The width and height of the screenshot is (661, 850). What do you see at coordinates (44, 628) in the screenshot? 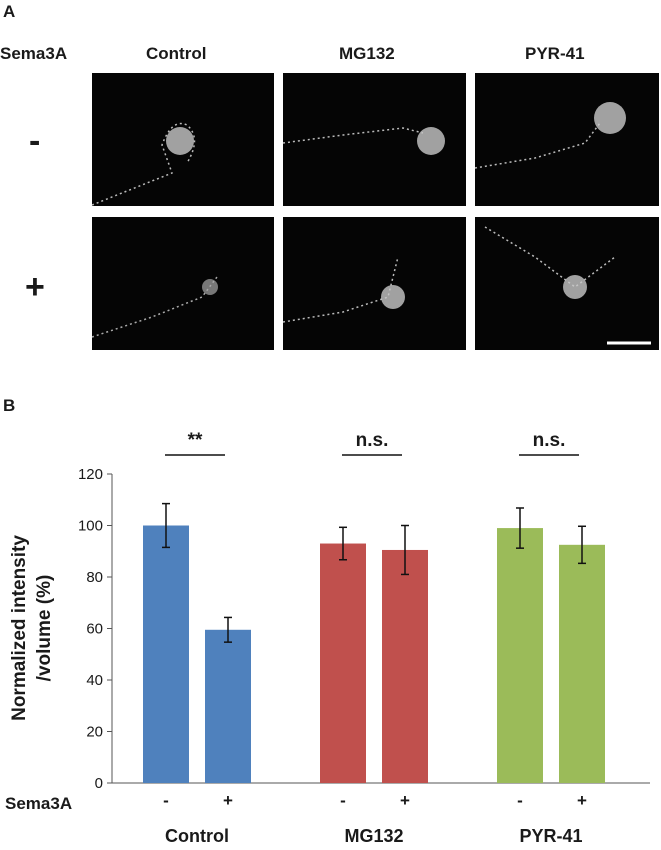
I see `y-axis-label-line2: /volume (%)` at bounding box center [44, 628].